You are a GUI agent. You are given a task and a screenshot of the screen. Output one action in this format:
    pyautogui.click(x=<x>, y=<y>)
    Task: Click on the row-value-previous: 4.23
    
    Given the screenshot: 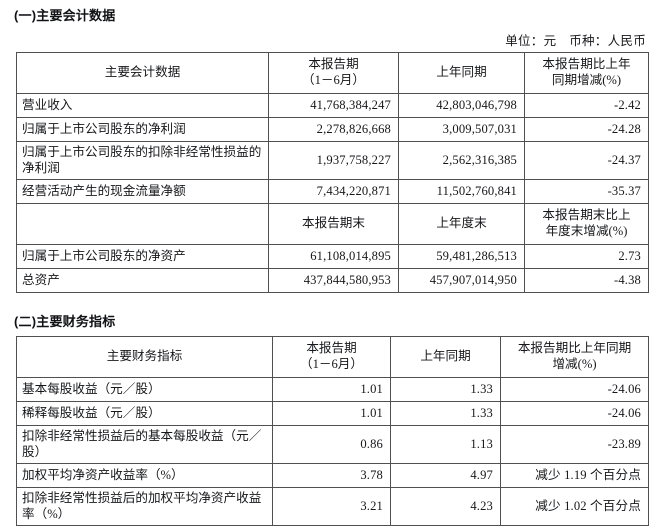 What is the action you would take?
    pyautogui.click(x=445, y=506)
    